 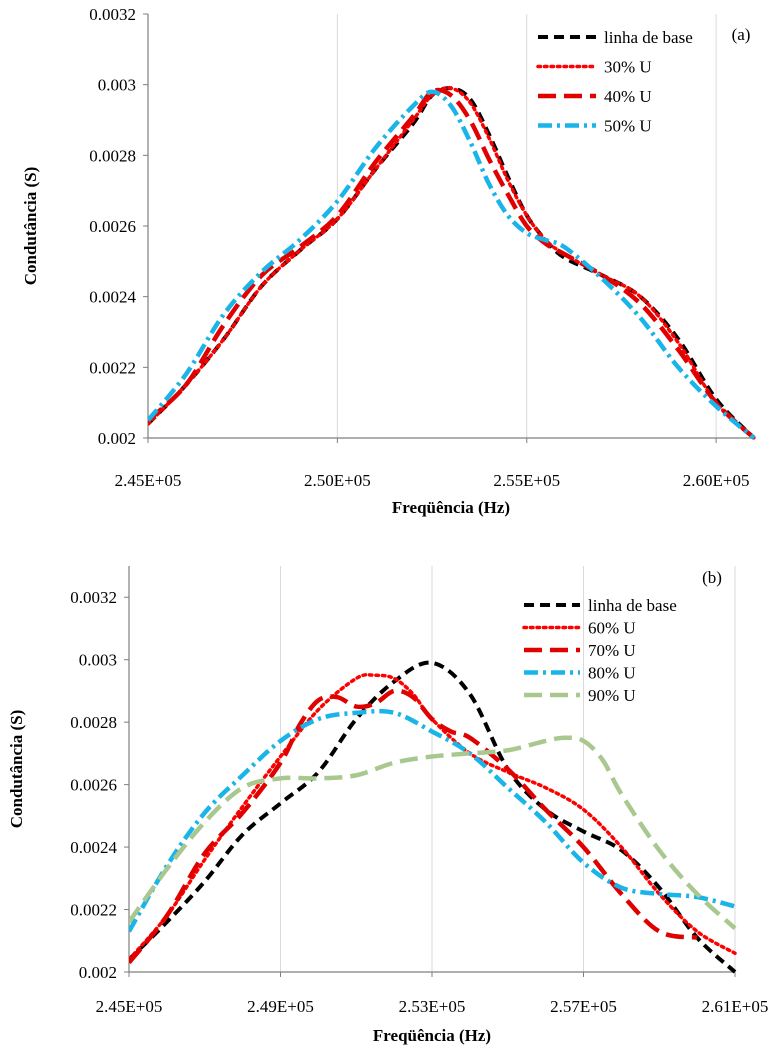 What do you see at coordinates (628, 96) in the screenshot?
I see `legend-label: 40% U` at bounding box center [628, 96].